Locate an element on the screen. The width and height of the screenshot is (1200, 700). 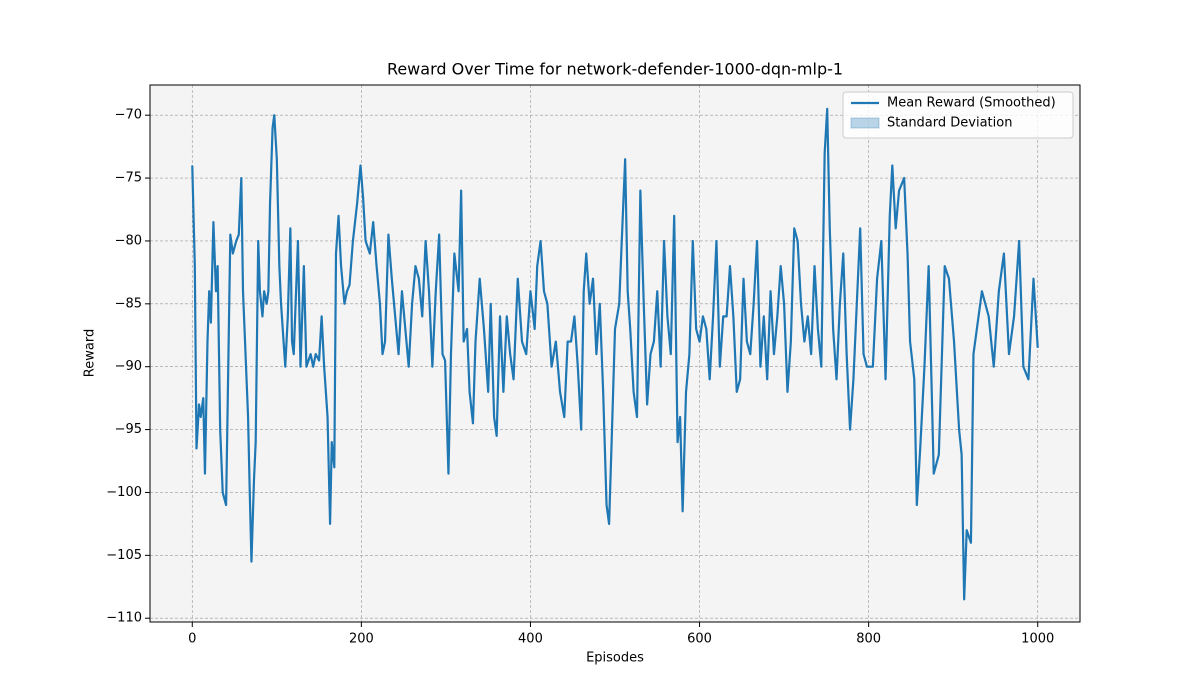
x-tick-label: 800 is located at coordinates (868, 639).